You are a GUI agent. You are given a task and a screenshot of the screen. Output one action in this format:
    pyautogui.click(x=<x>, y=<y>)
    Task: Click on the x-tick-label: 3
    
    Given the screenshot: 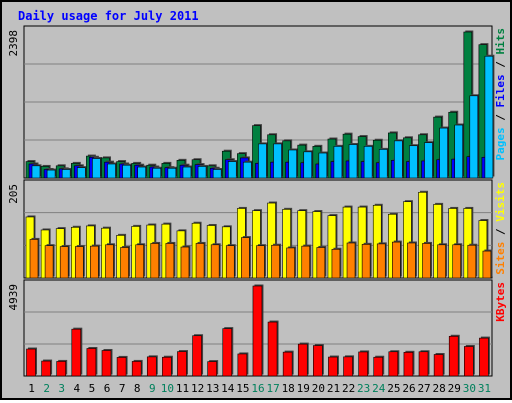 What is the action you would take?
    pyautogui.click(x=61, y=388)
    